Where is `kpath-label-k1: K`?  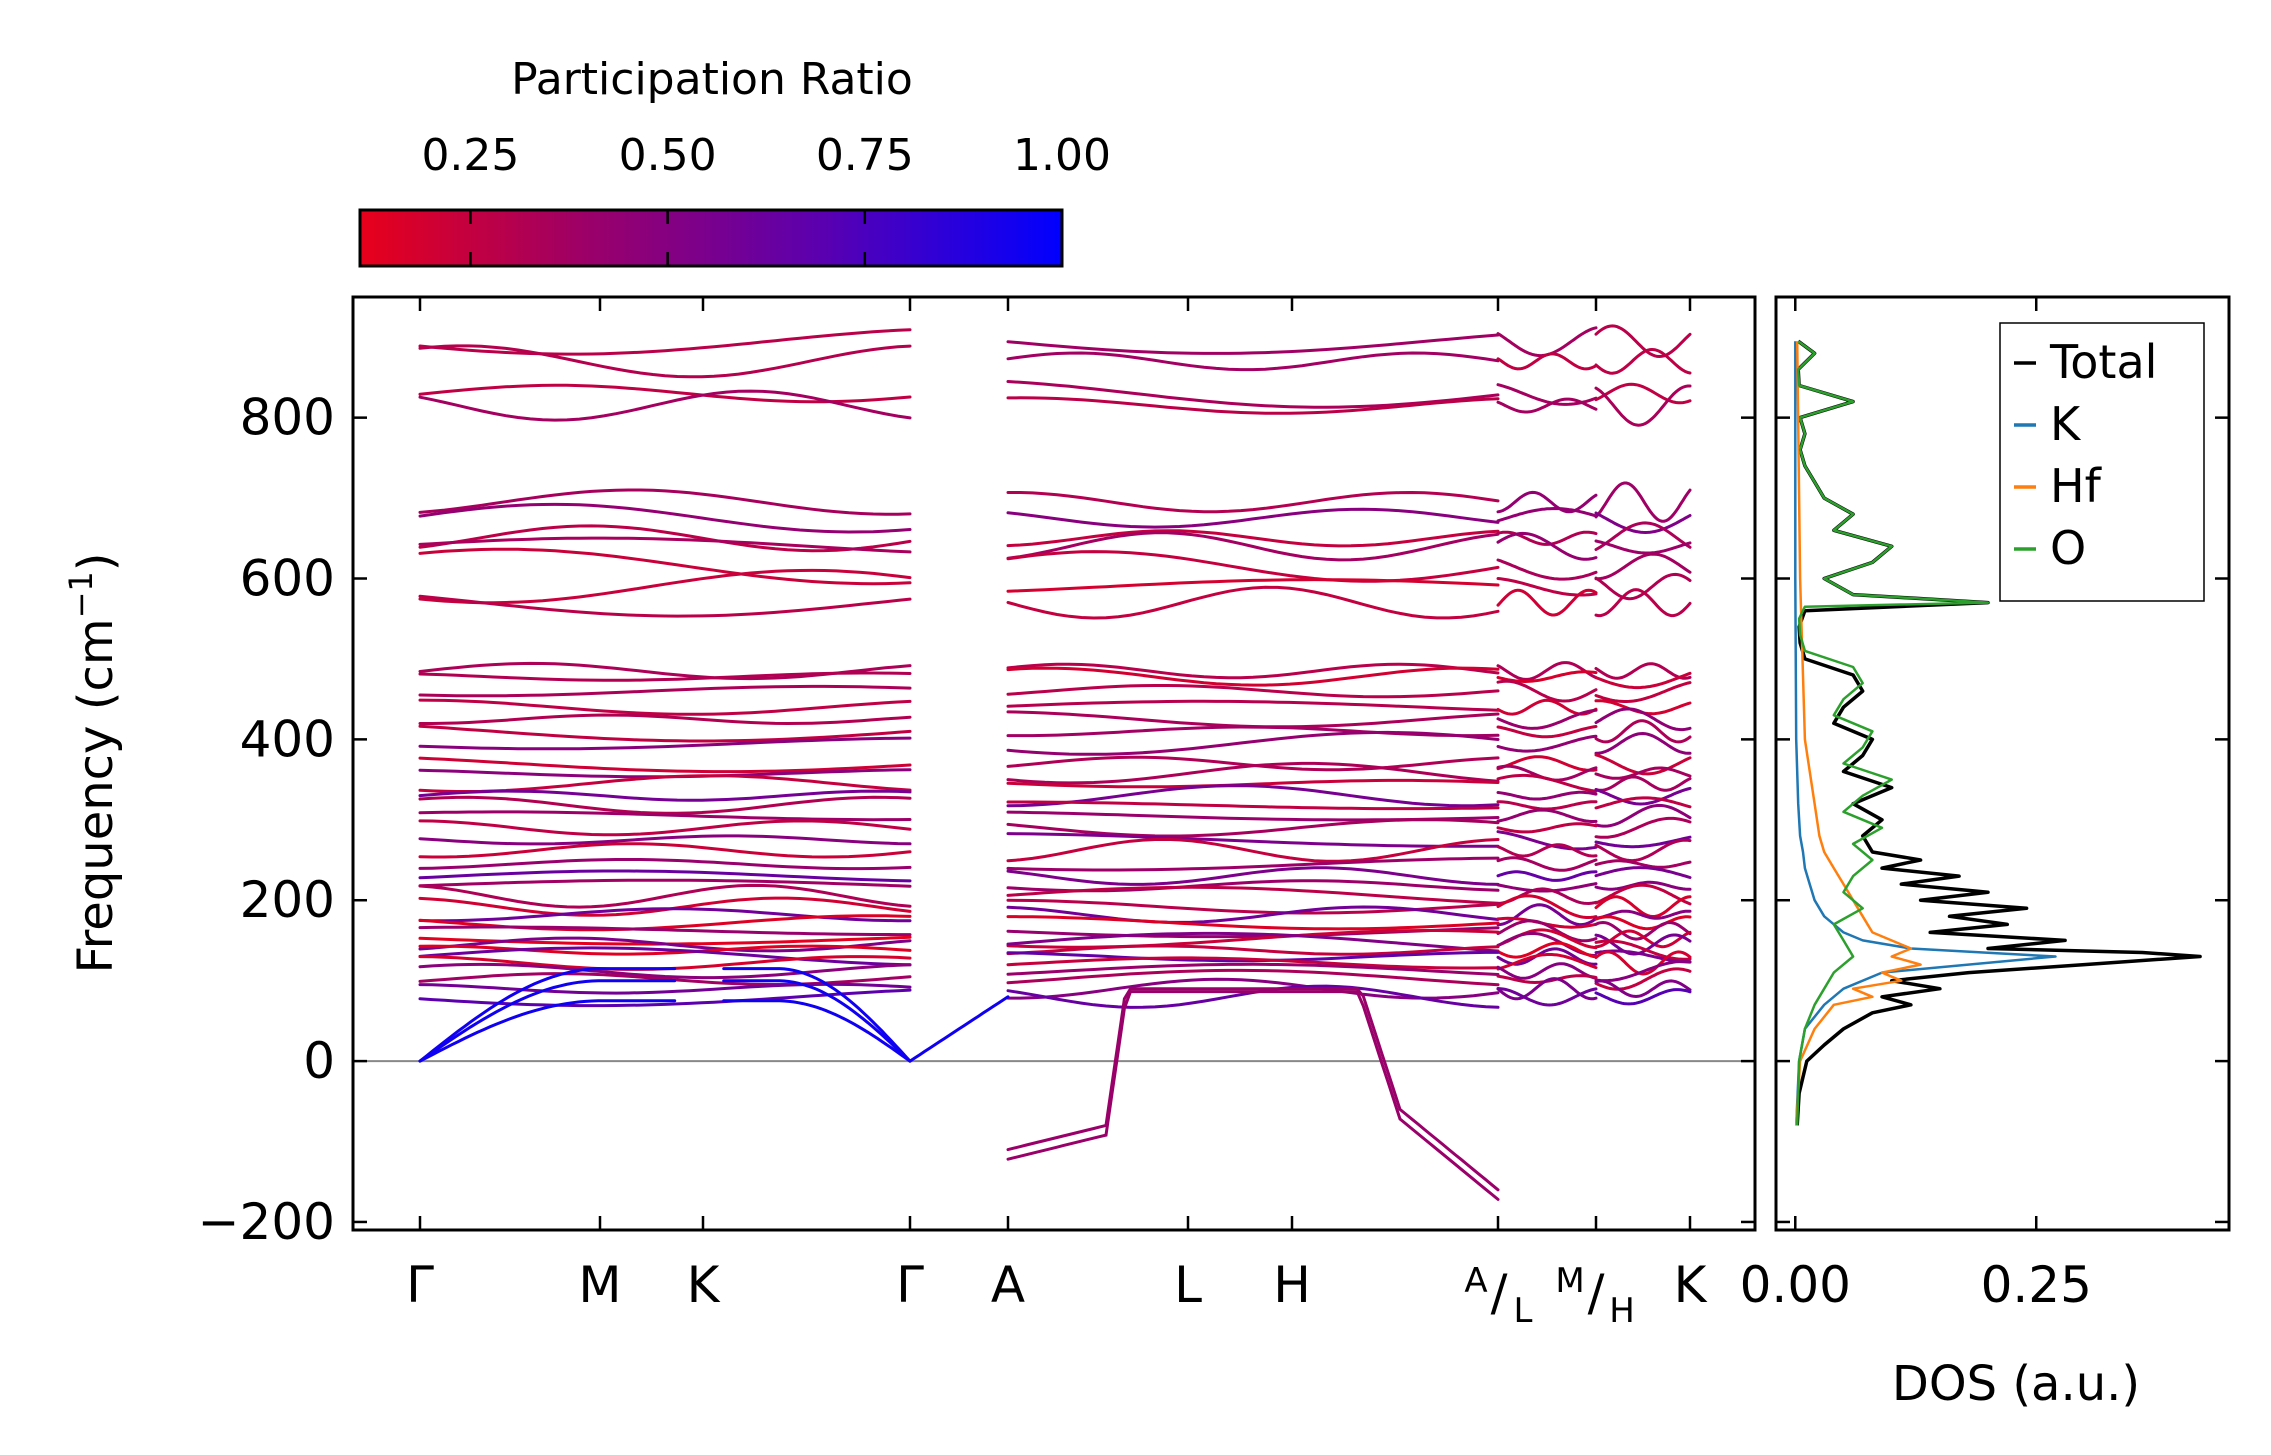 kpath-label-k1: K is located at coordinates (704, 1285).